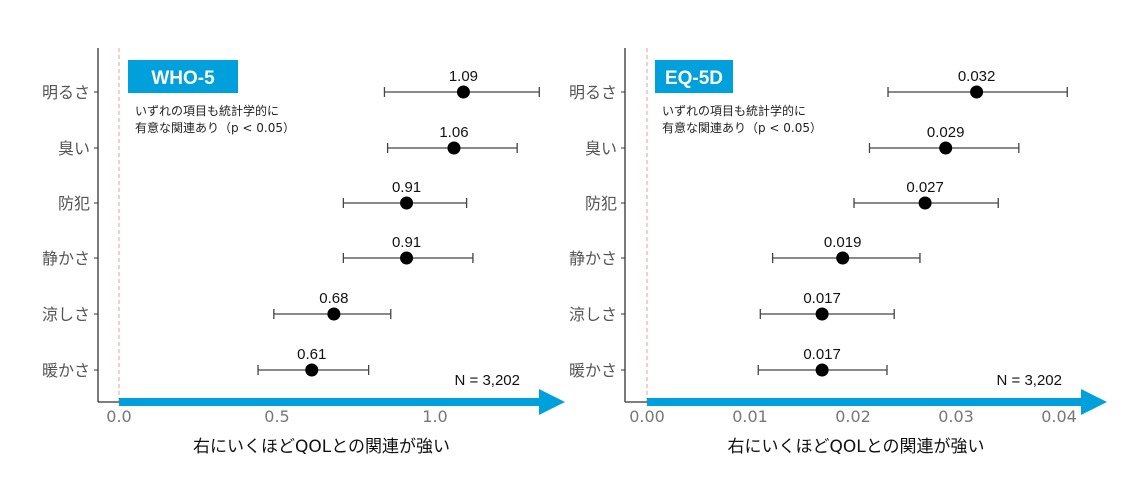 This screenshot has height=484, width=1140. I want to click on estimate-label: 0.61, so click(311, 354).